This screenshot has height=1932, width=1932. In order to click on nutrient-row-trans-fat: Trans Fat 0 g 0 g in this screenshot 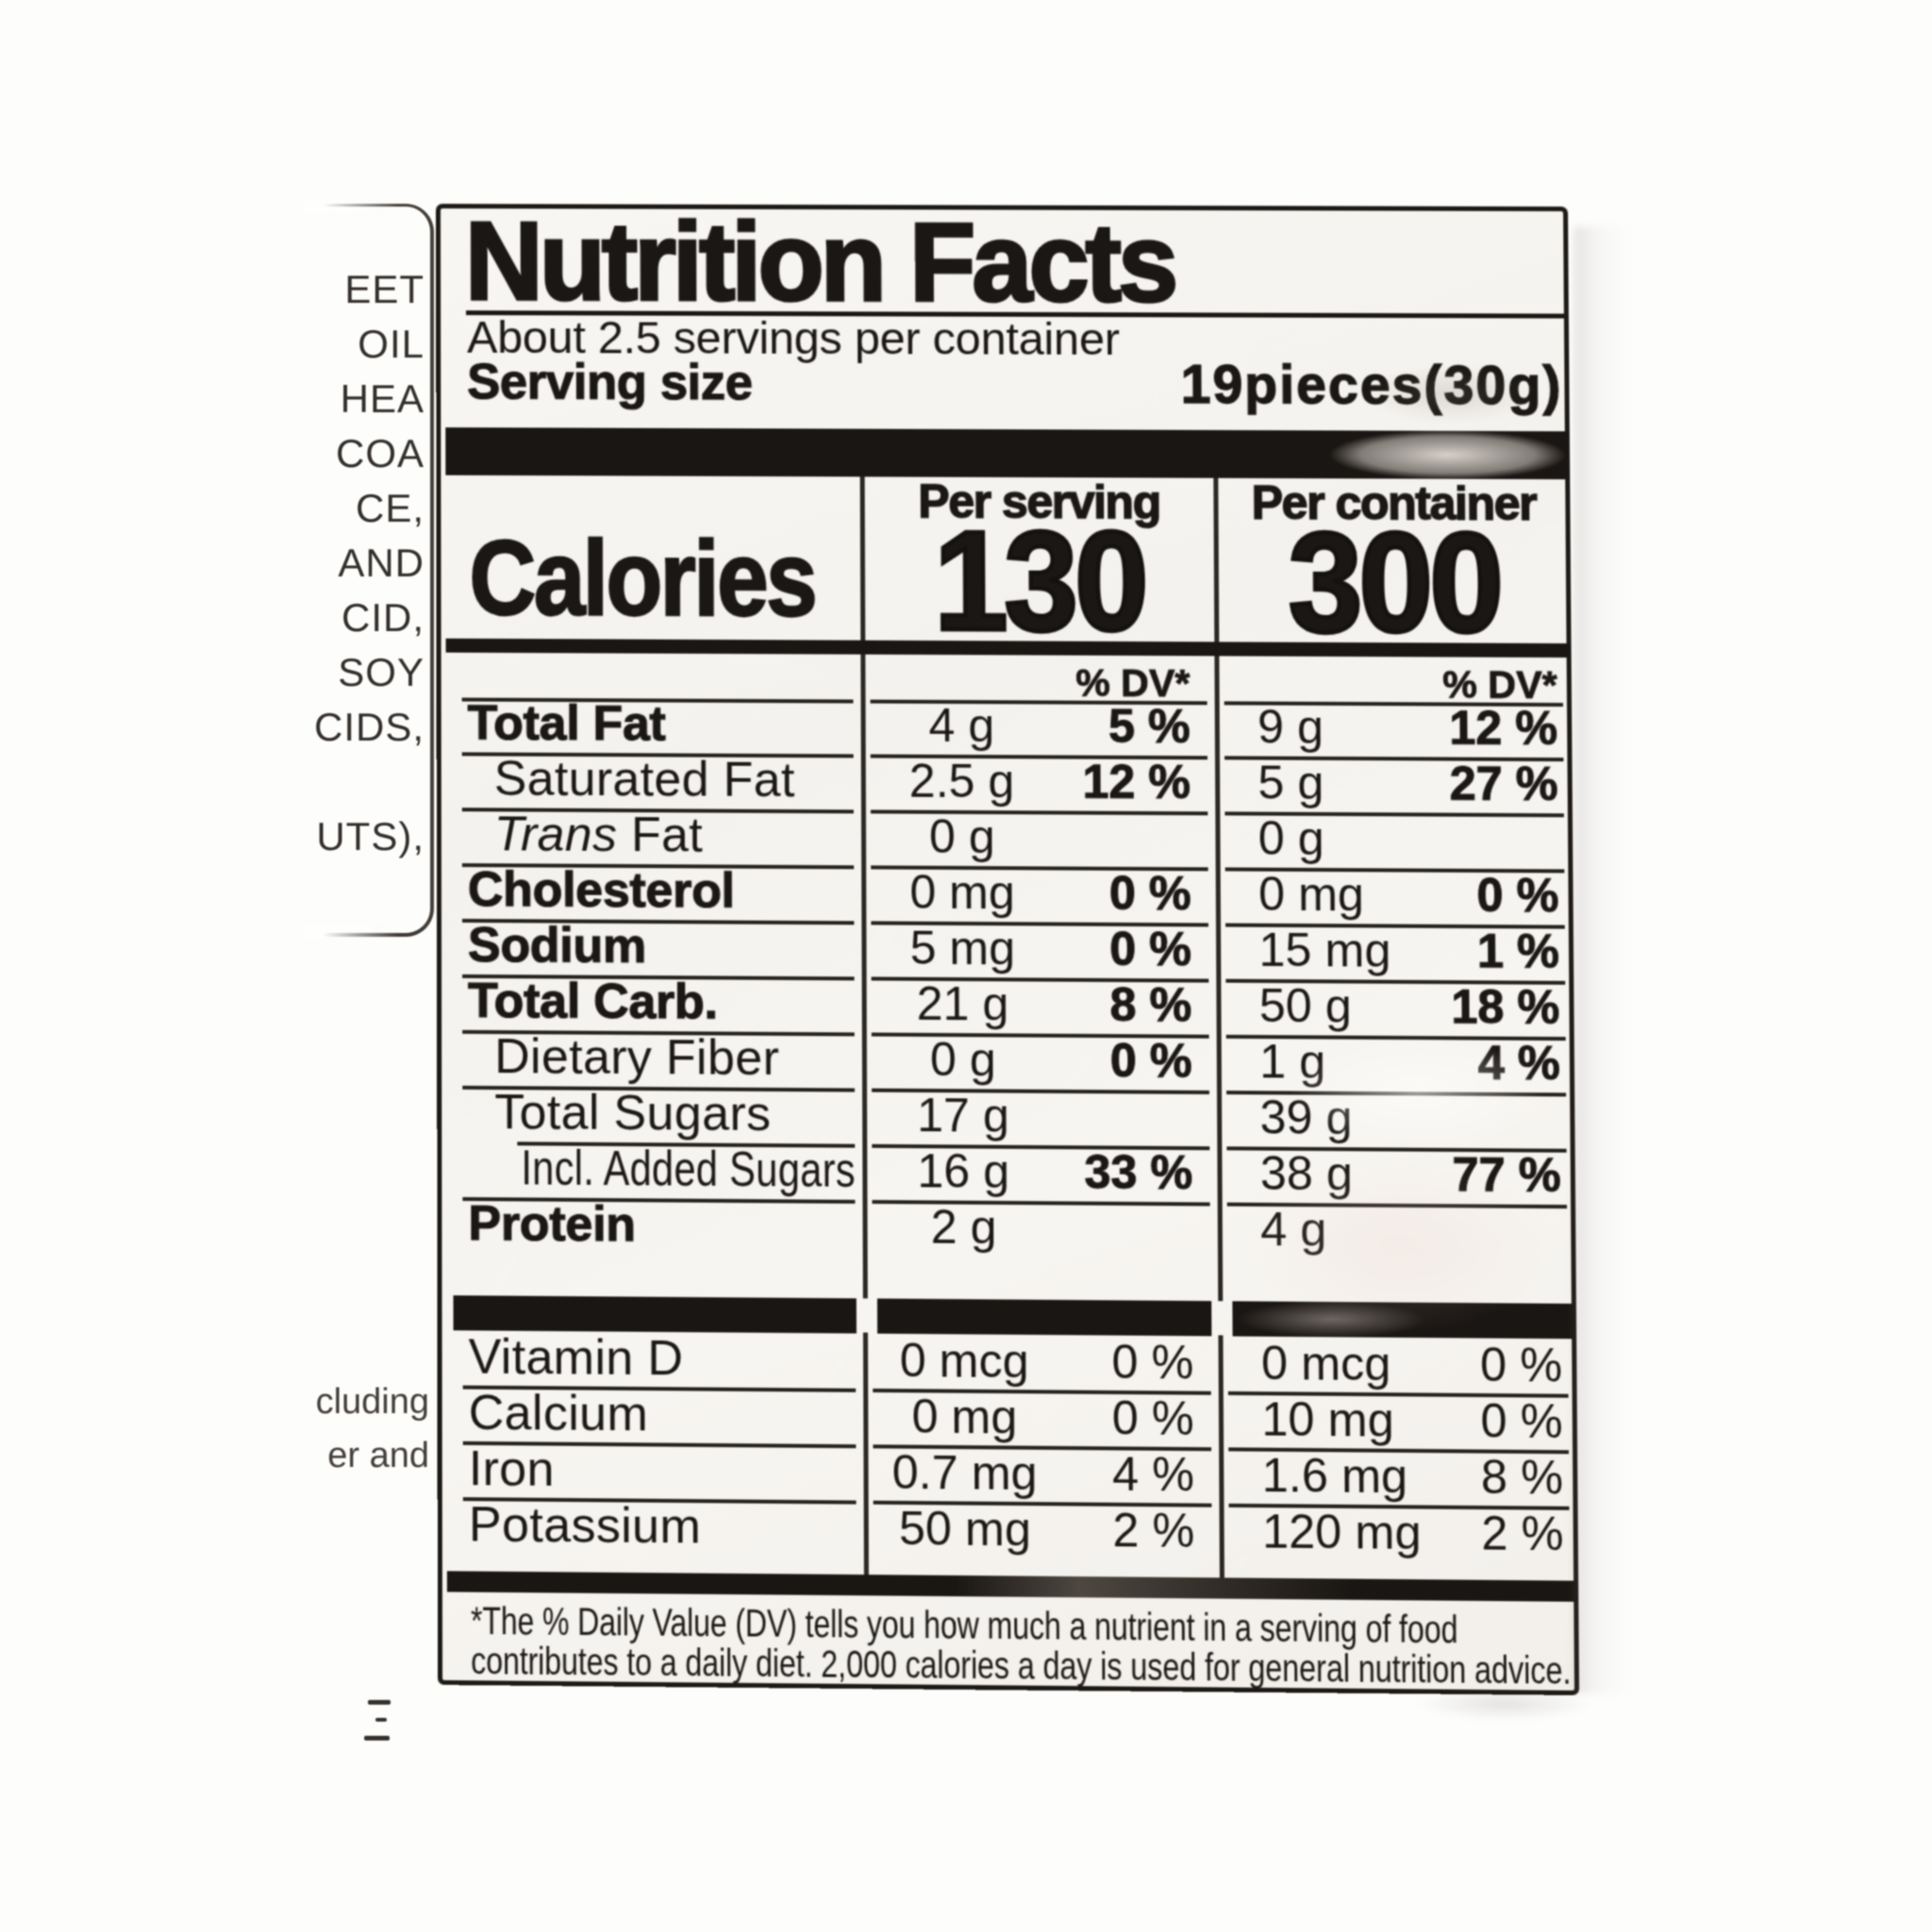, I will do `click(1010, 838)`.